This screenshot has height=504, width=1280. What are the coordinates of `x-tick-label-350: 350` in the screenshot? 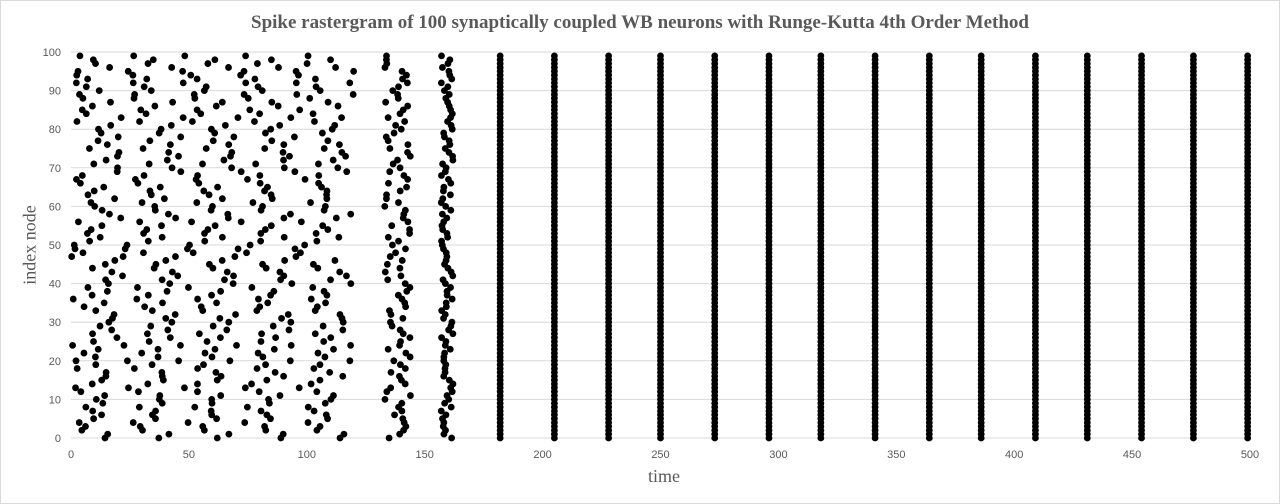 It's located at (896, 455).